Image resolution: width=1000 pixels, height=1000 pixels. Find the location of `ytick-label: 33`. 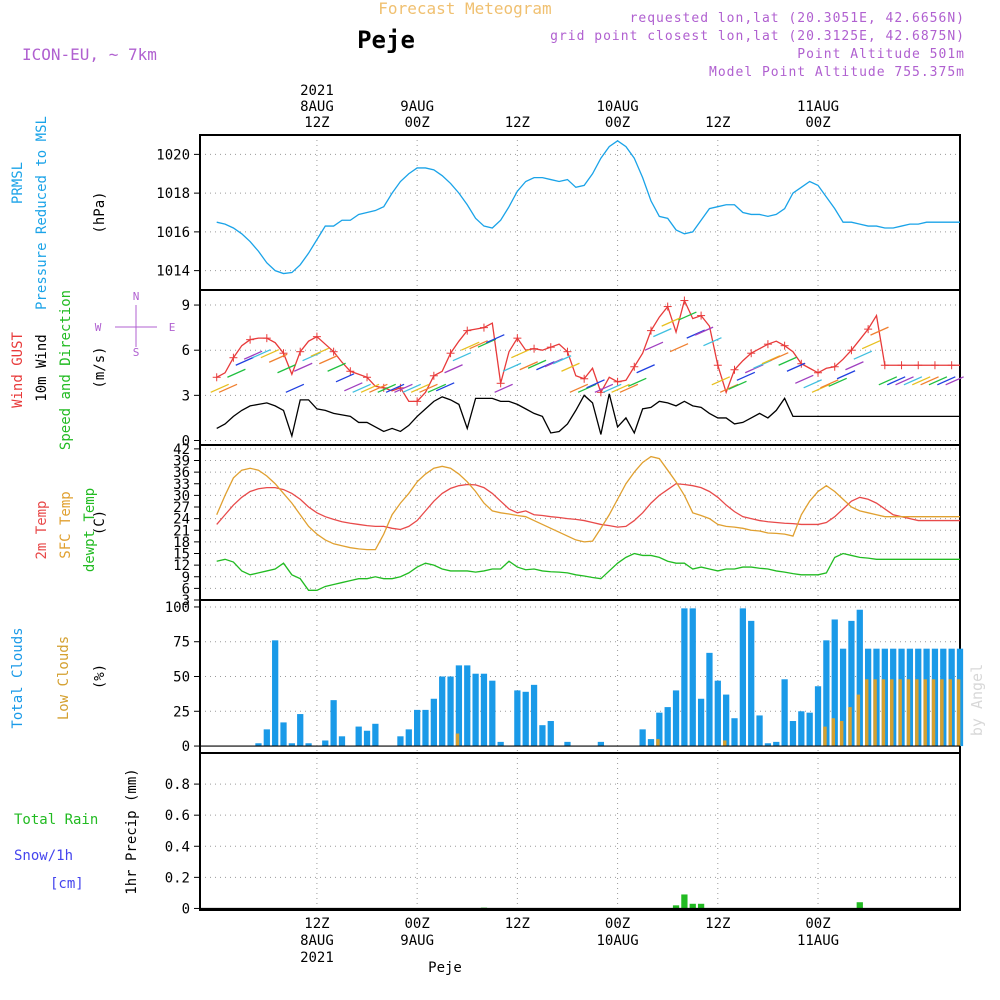

ytick-label: 33 is located at coordinates (181, 485).